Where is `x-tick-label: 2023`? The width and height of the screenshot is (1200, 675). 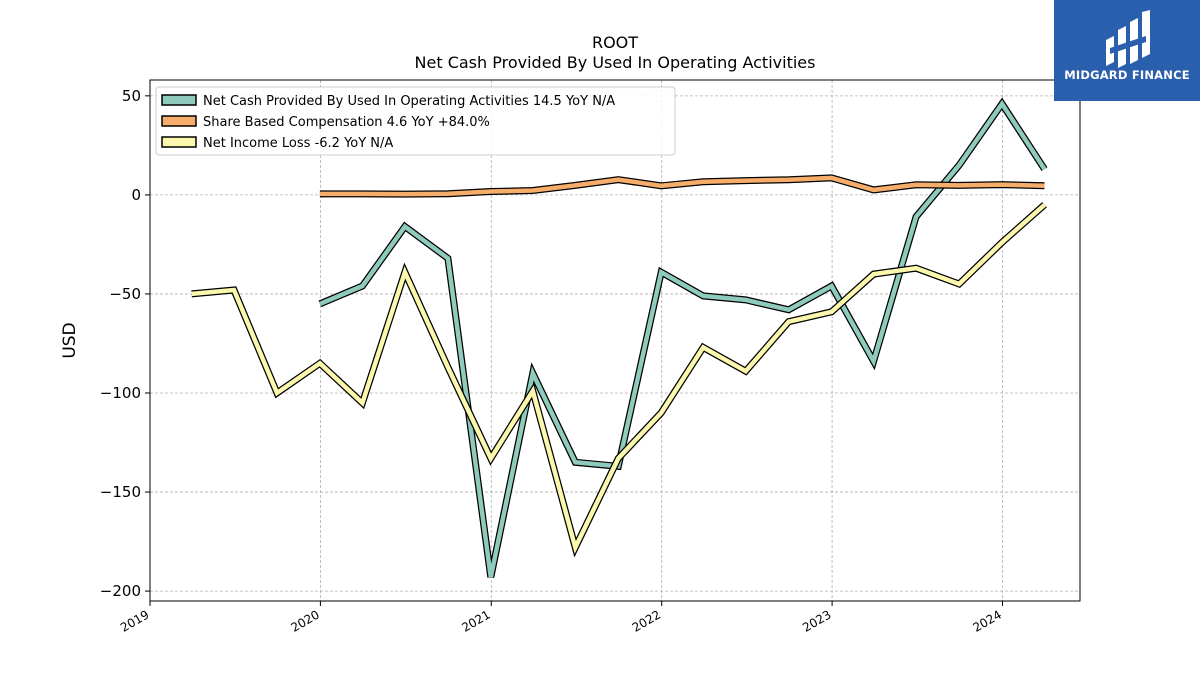
x-tick-label: 2023 is located at coordinates (816, 620).